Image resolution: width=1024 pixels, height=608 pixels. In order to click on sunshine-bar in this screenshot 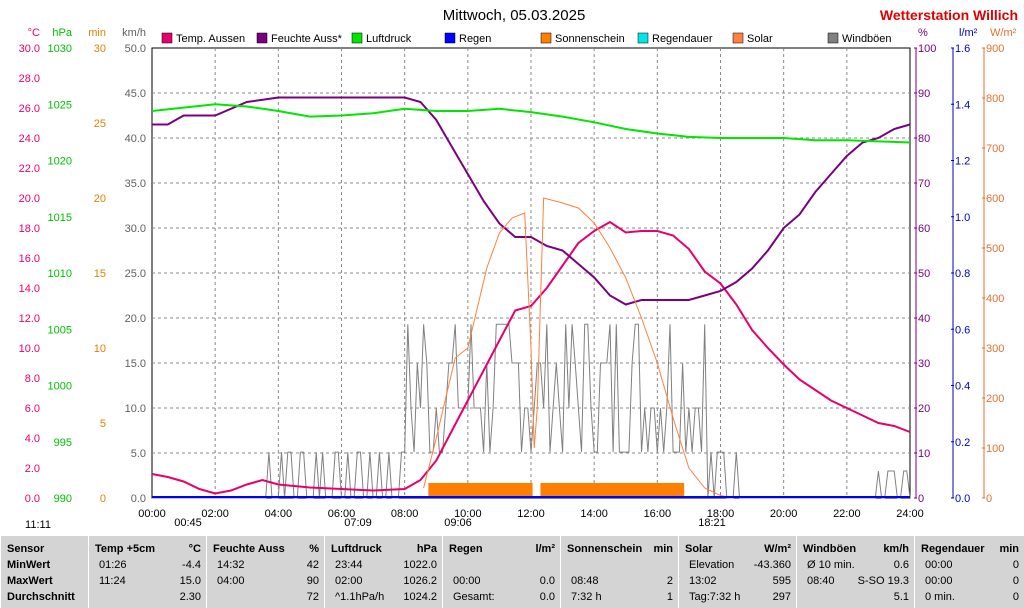, I will do `click(612, 490)`.